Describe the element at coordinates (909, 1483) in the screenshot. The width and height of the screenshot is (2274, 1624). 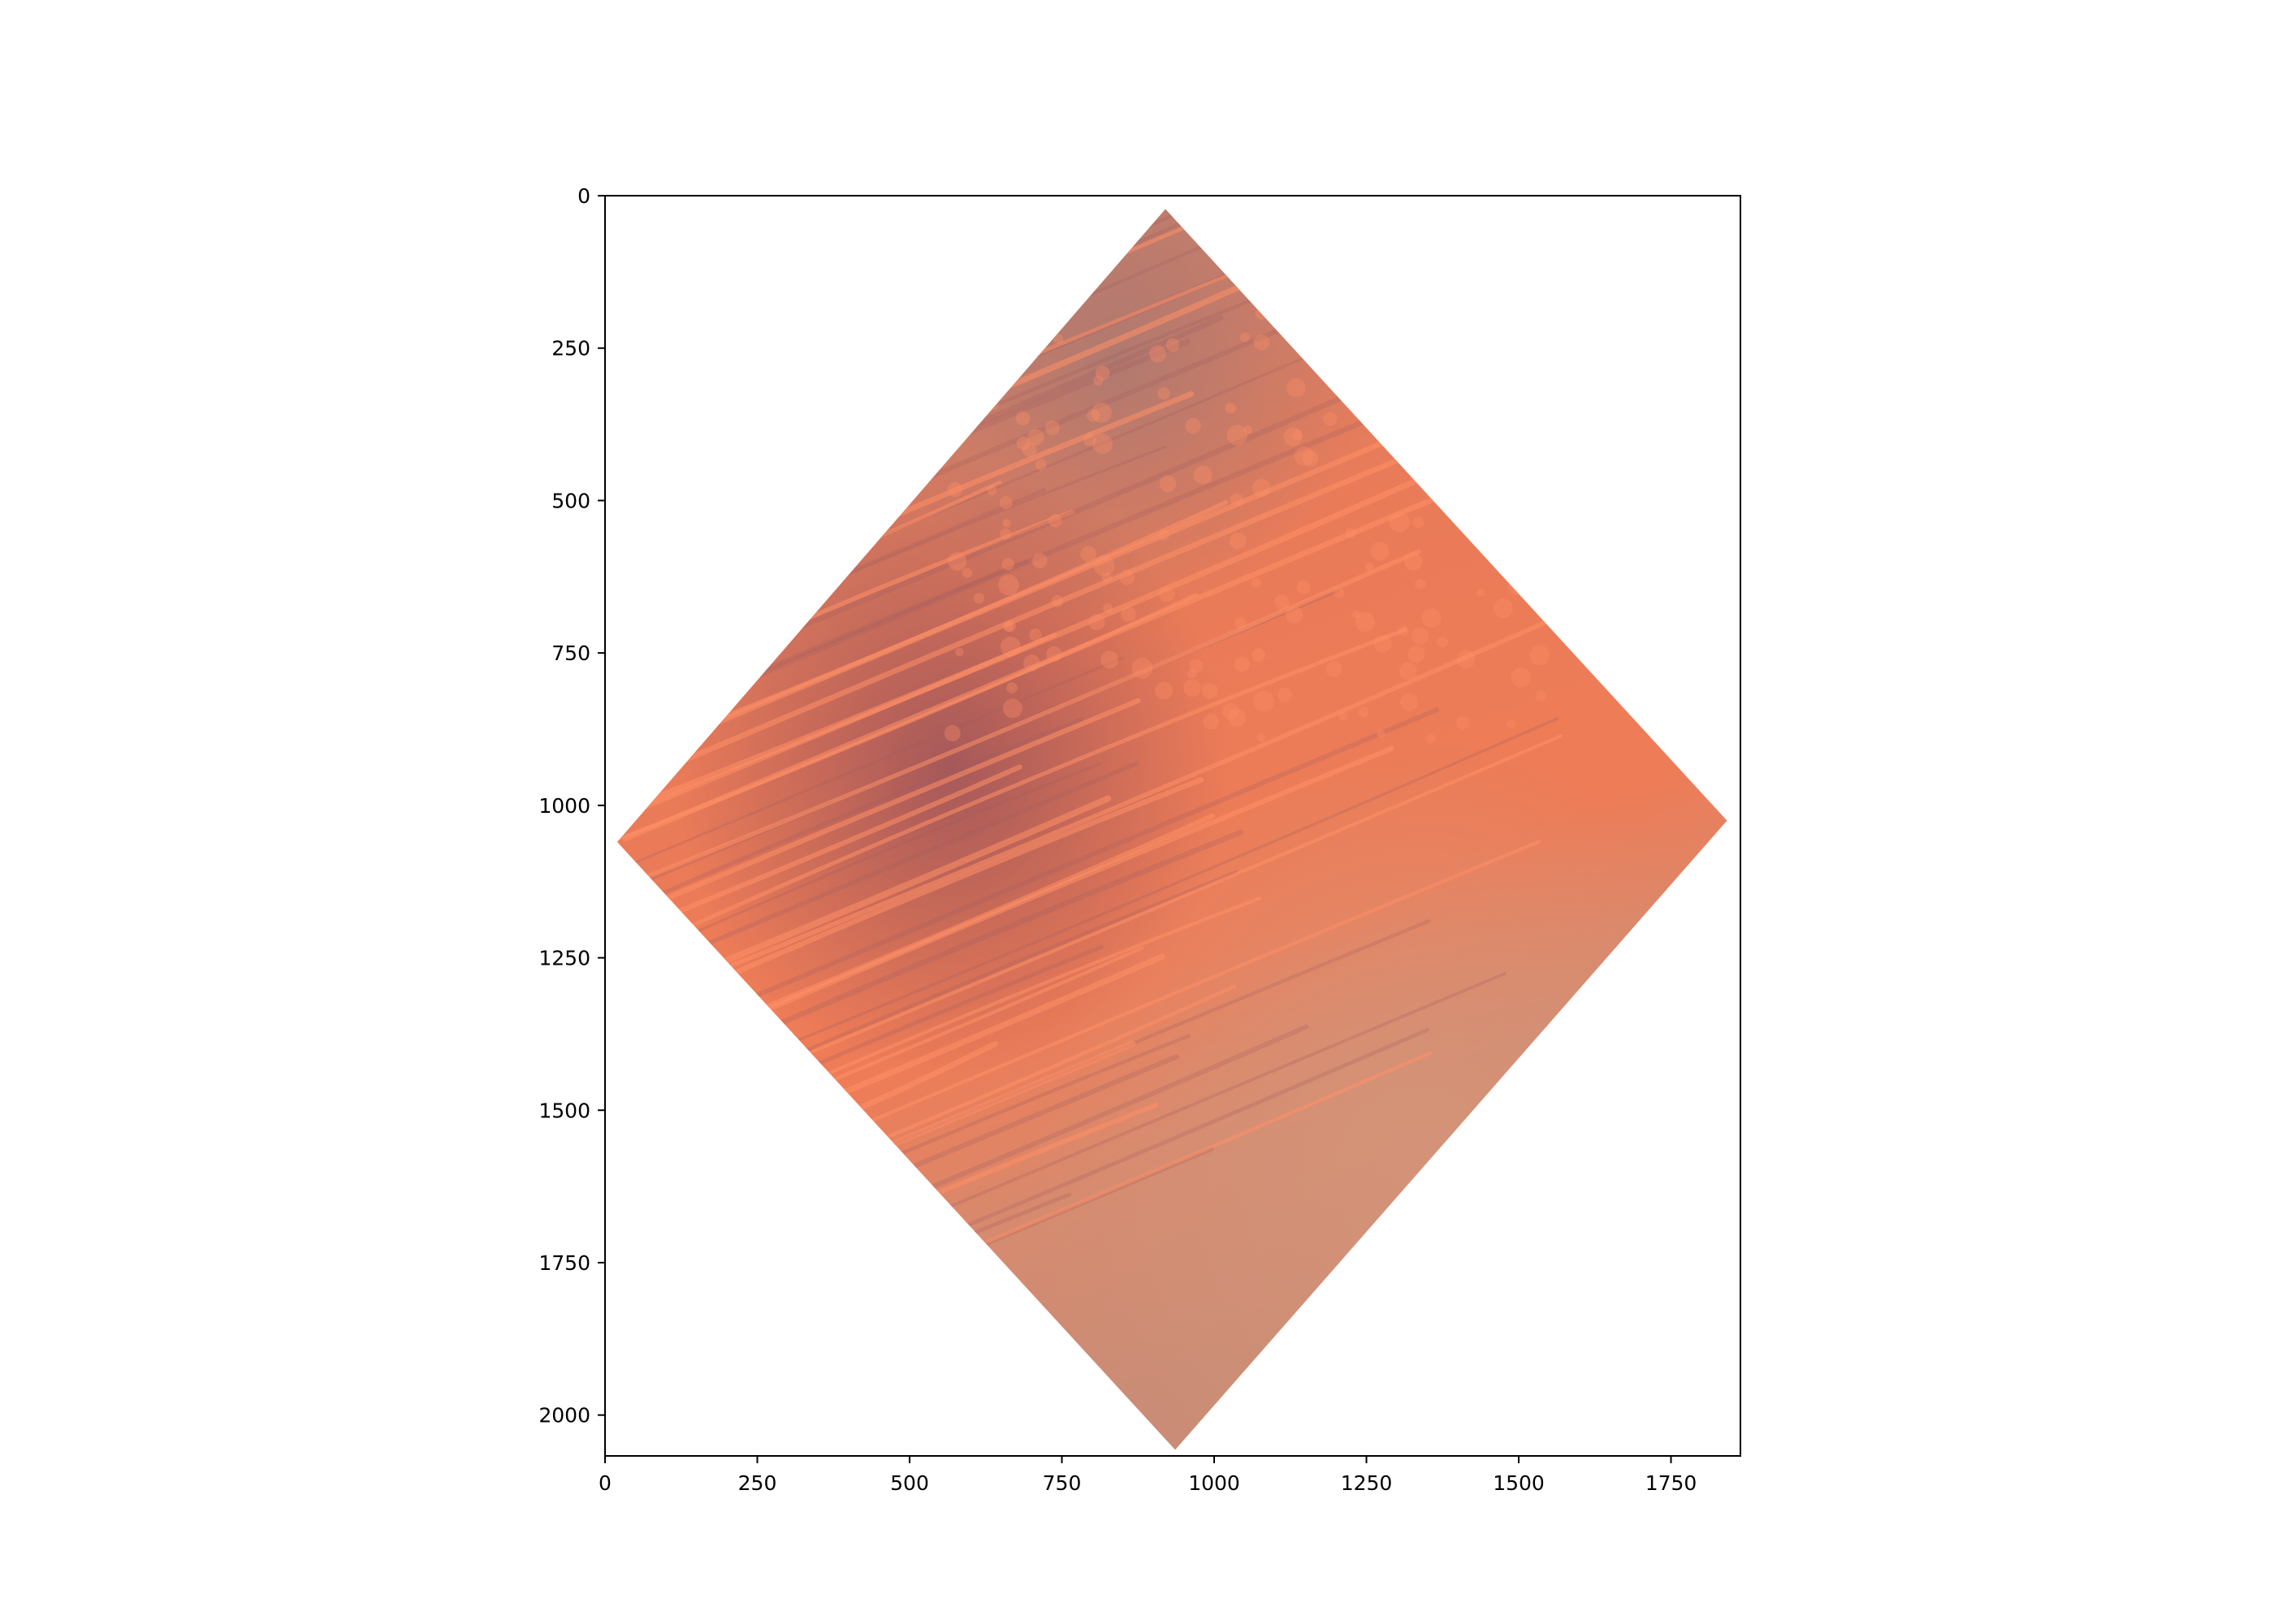
I see `x-tick-label: 500` at that location.